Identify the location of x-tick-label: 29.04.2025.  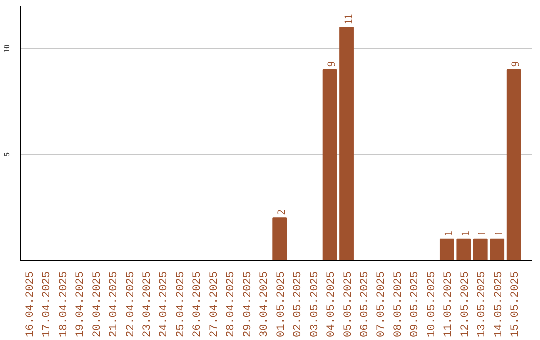
(248, 304).